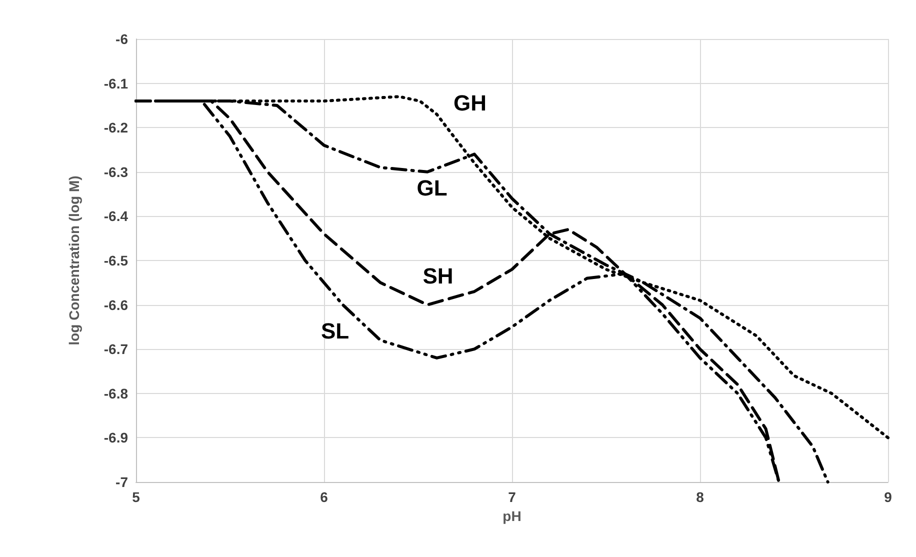  I want to click on x-tick-label: 6, so click(324, 497).